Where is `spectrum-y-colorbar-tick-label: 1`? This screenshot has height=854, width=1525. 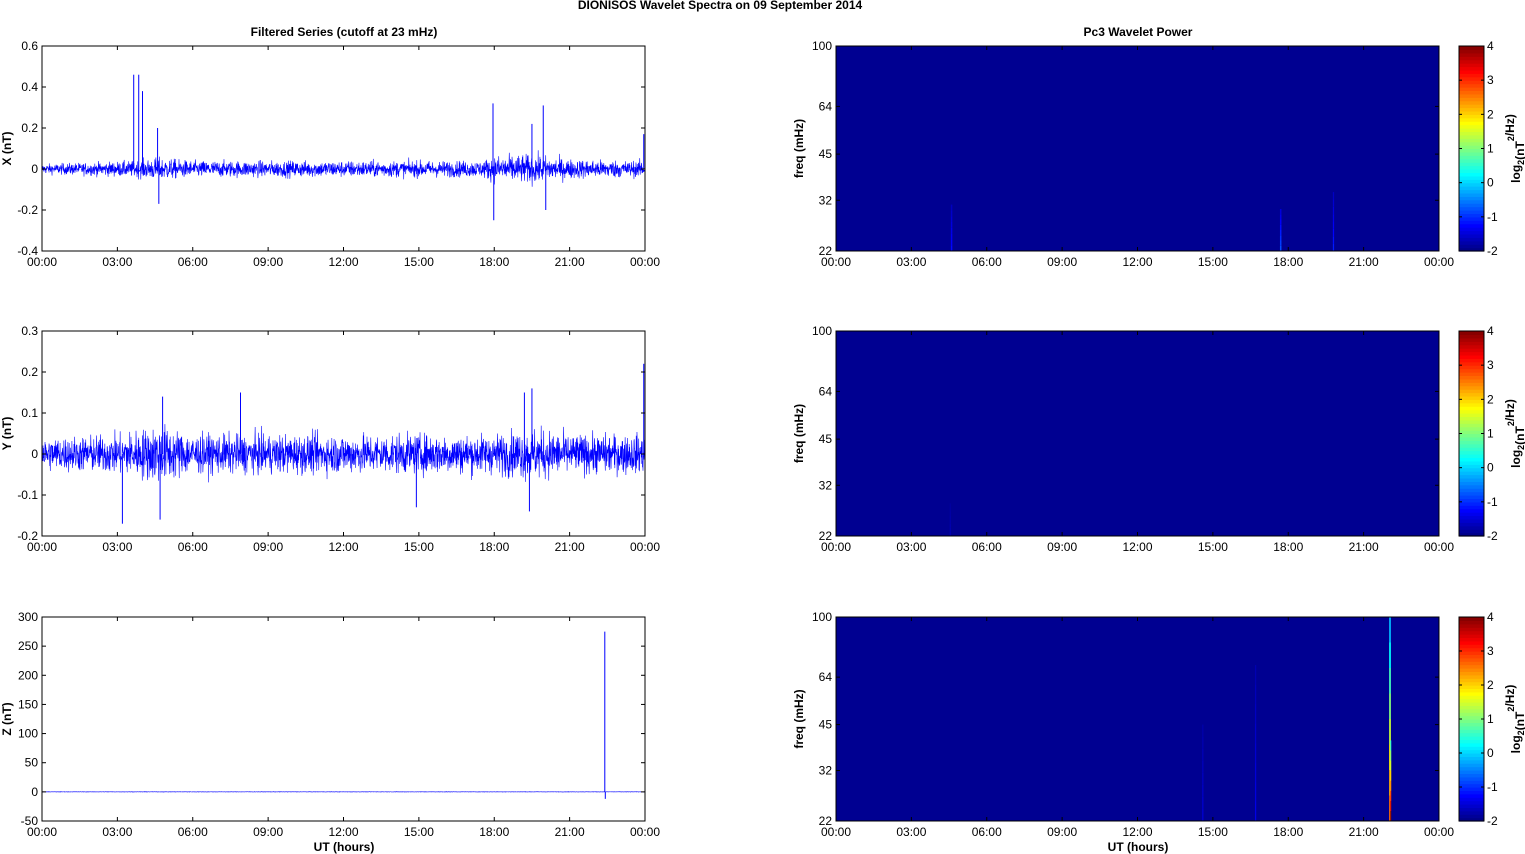 spectrum-y-colorbar-tick-label: 1 is located at coordinates (1490, 434).